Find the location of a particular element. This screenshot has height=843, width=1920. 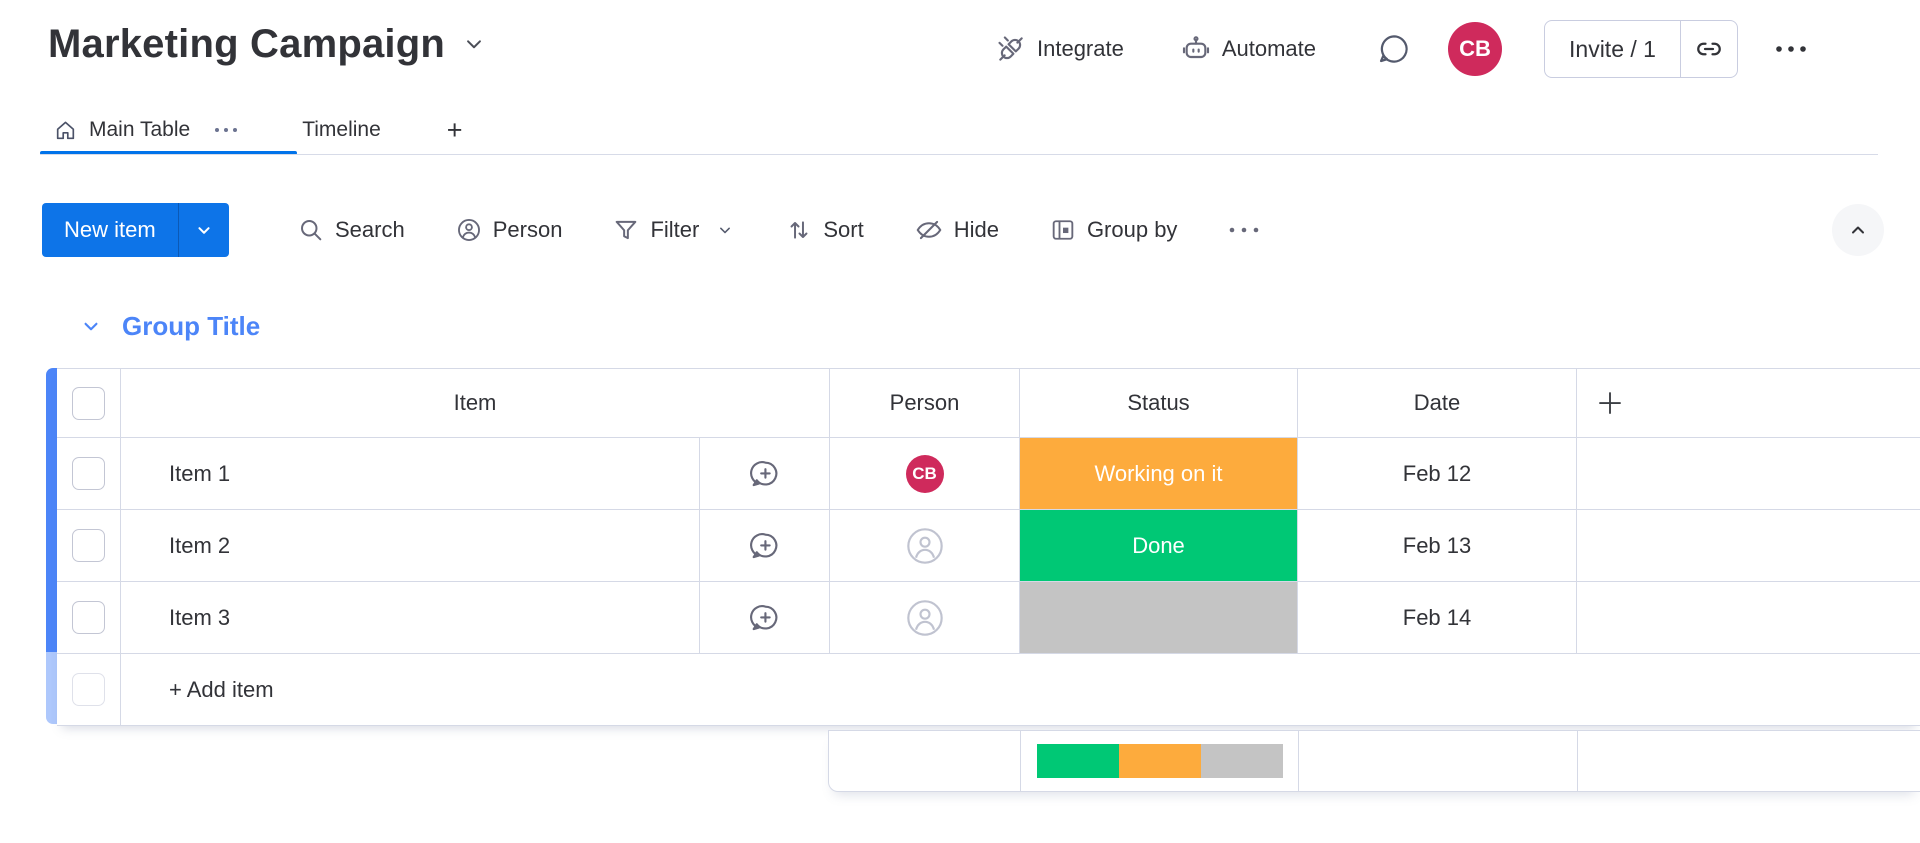

active-tab-underline is located at coordinates (168, 153).